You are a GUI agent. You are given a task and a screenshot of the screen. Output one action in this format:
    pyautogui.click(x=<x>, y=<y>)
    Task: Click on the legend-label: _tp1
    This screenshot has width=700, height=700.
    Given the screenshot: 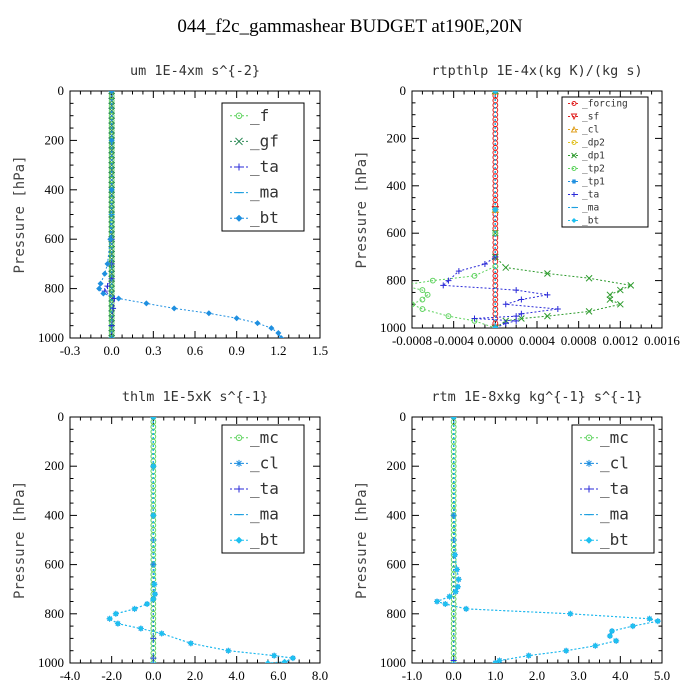 What is the action you would take?
    pyautogui.click(x=593, y=182)
    